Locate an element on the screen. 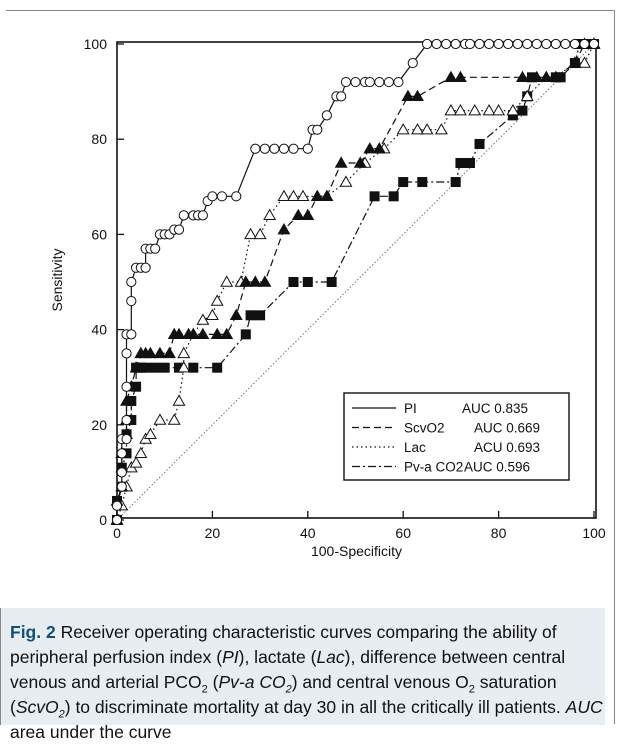  y-axis-label: Sensitivity is located at coordinates (57, 279).